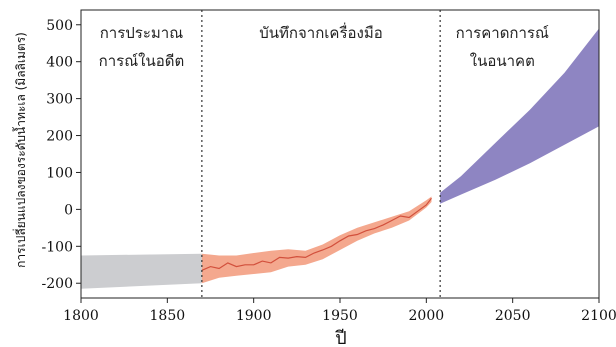  What do you see at coordinates (68, 210) in the screenshot?
I see `y-tick-label: 0` at bounding box center [68, 210].